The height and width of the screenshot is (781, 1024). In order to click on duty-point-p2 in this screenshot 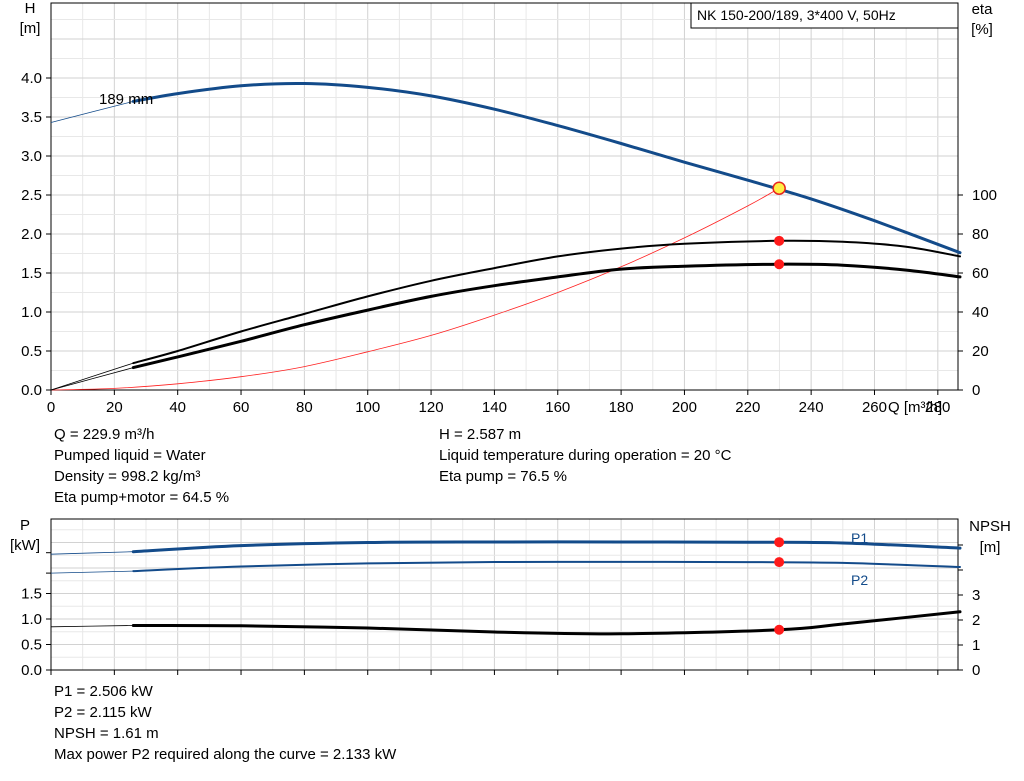, I will do `click(779, 562)`.